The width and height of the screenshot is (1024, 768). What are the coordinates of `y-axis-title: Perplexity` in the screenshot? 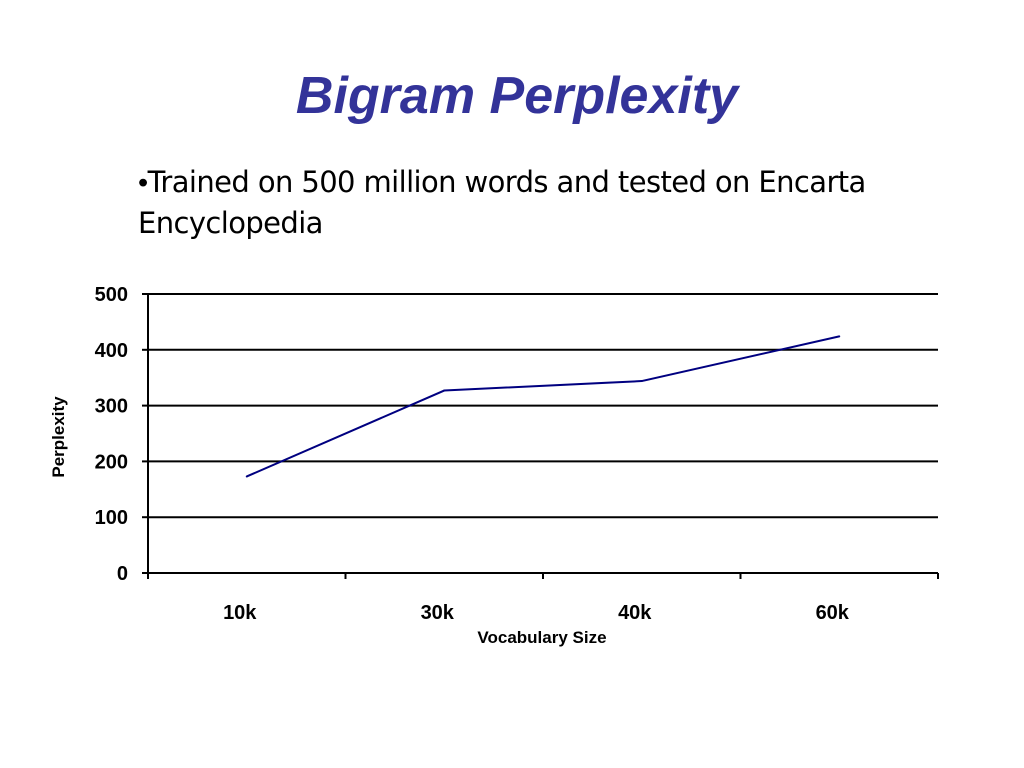 It's located at (58, 437).